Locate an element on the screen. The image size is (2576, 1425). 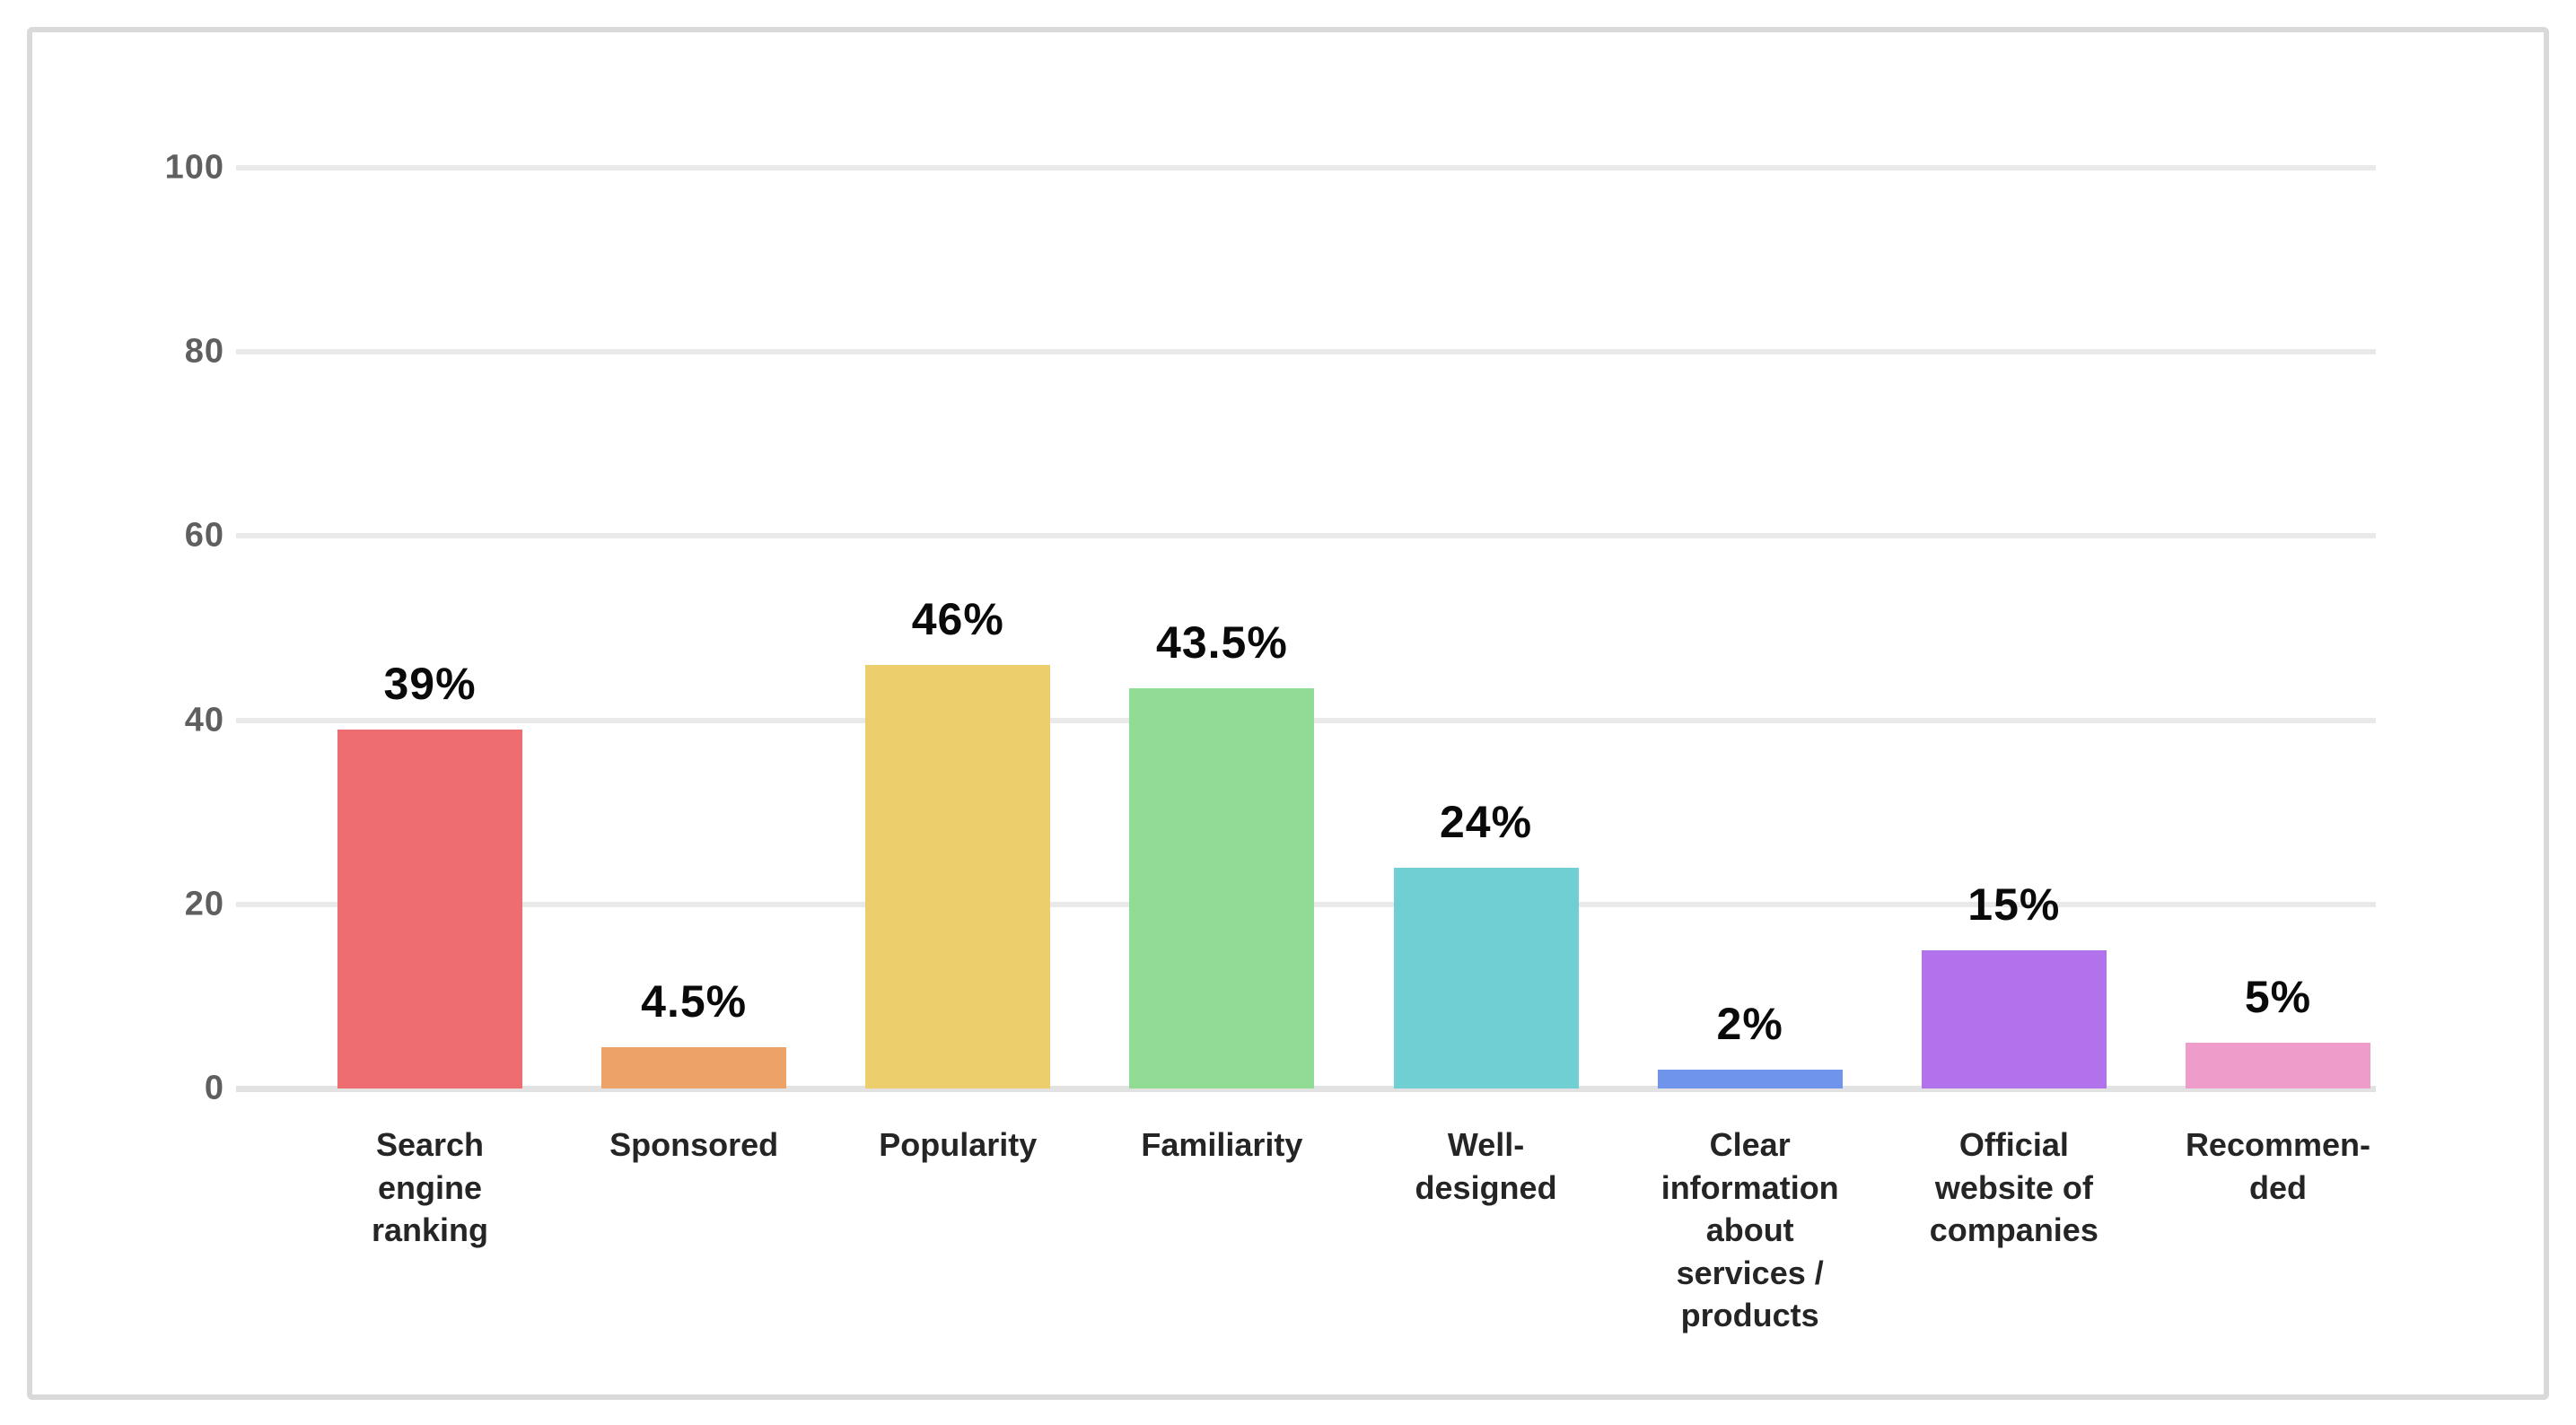
bar-value-label: 24% is located at coordinates (1486, 822).